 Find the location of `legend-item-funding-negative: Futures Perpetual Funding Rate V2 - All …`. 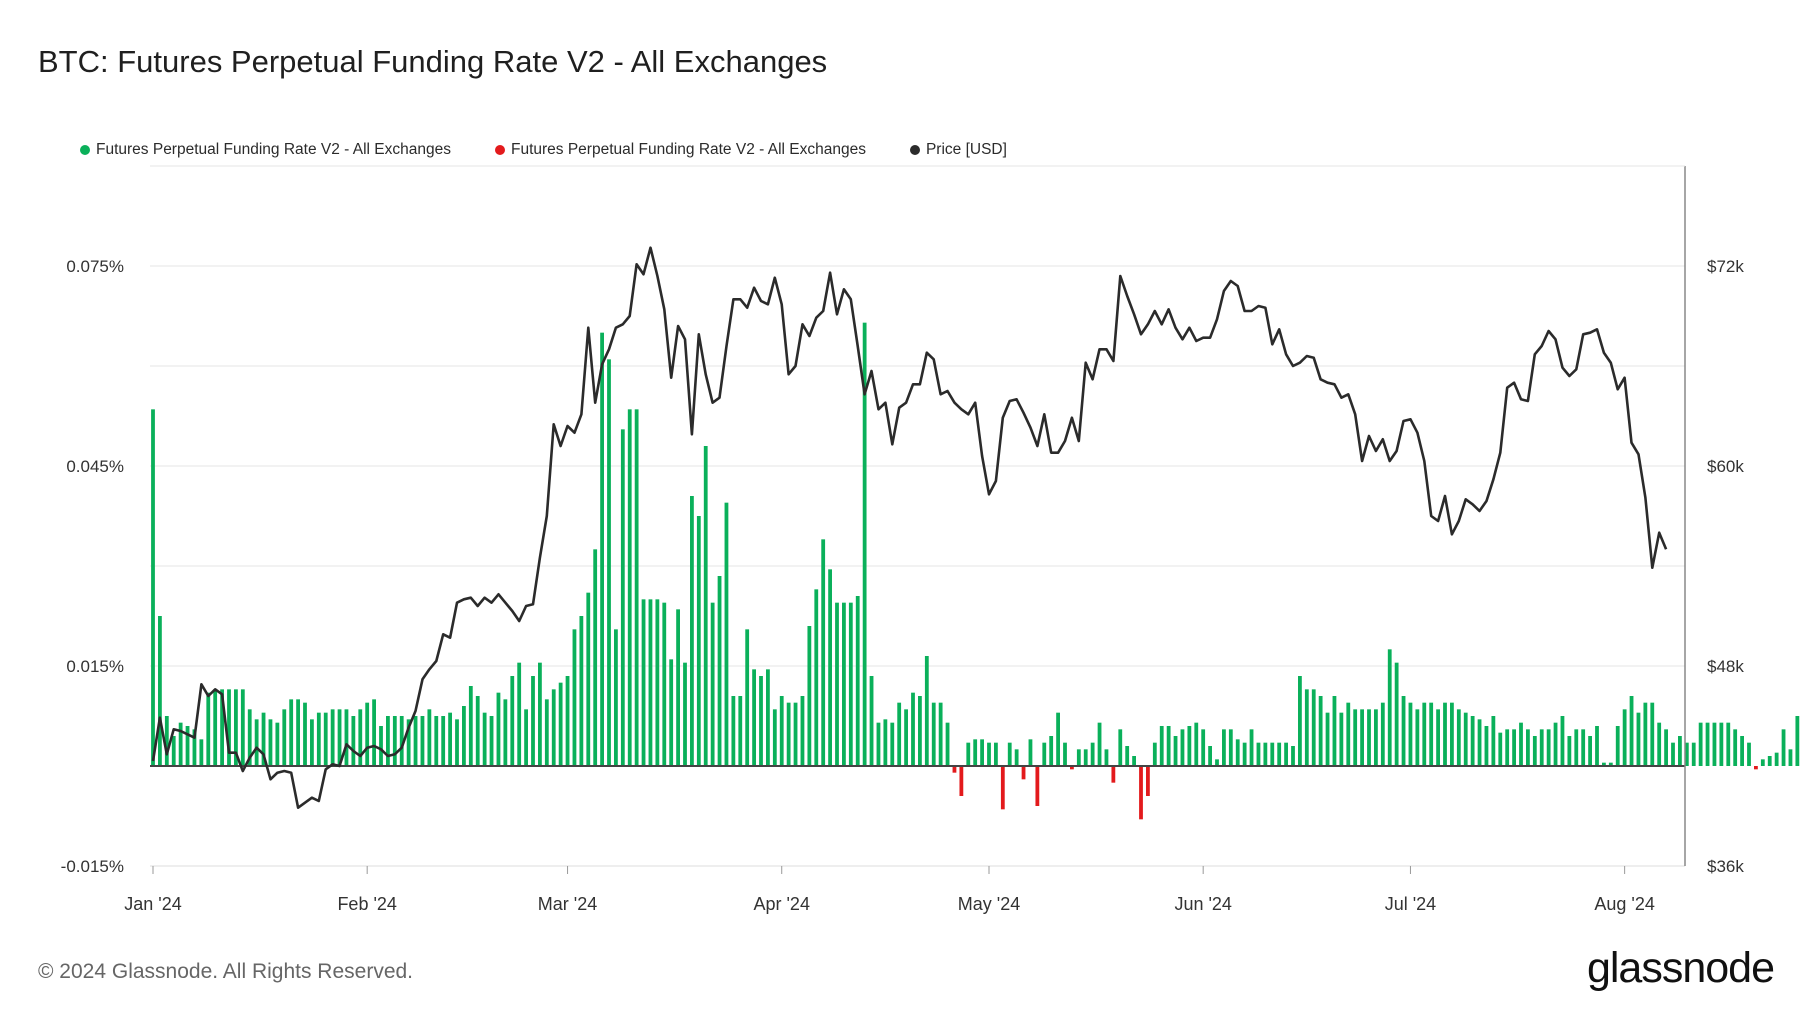

legend-item-funding-negative: Futures Perpetual Funding Rate V2 - All … is located at coordinates (680, 150).